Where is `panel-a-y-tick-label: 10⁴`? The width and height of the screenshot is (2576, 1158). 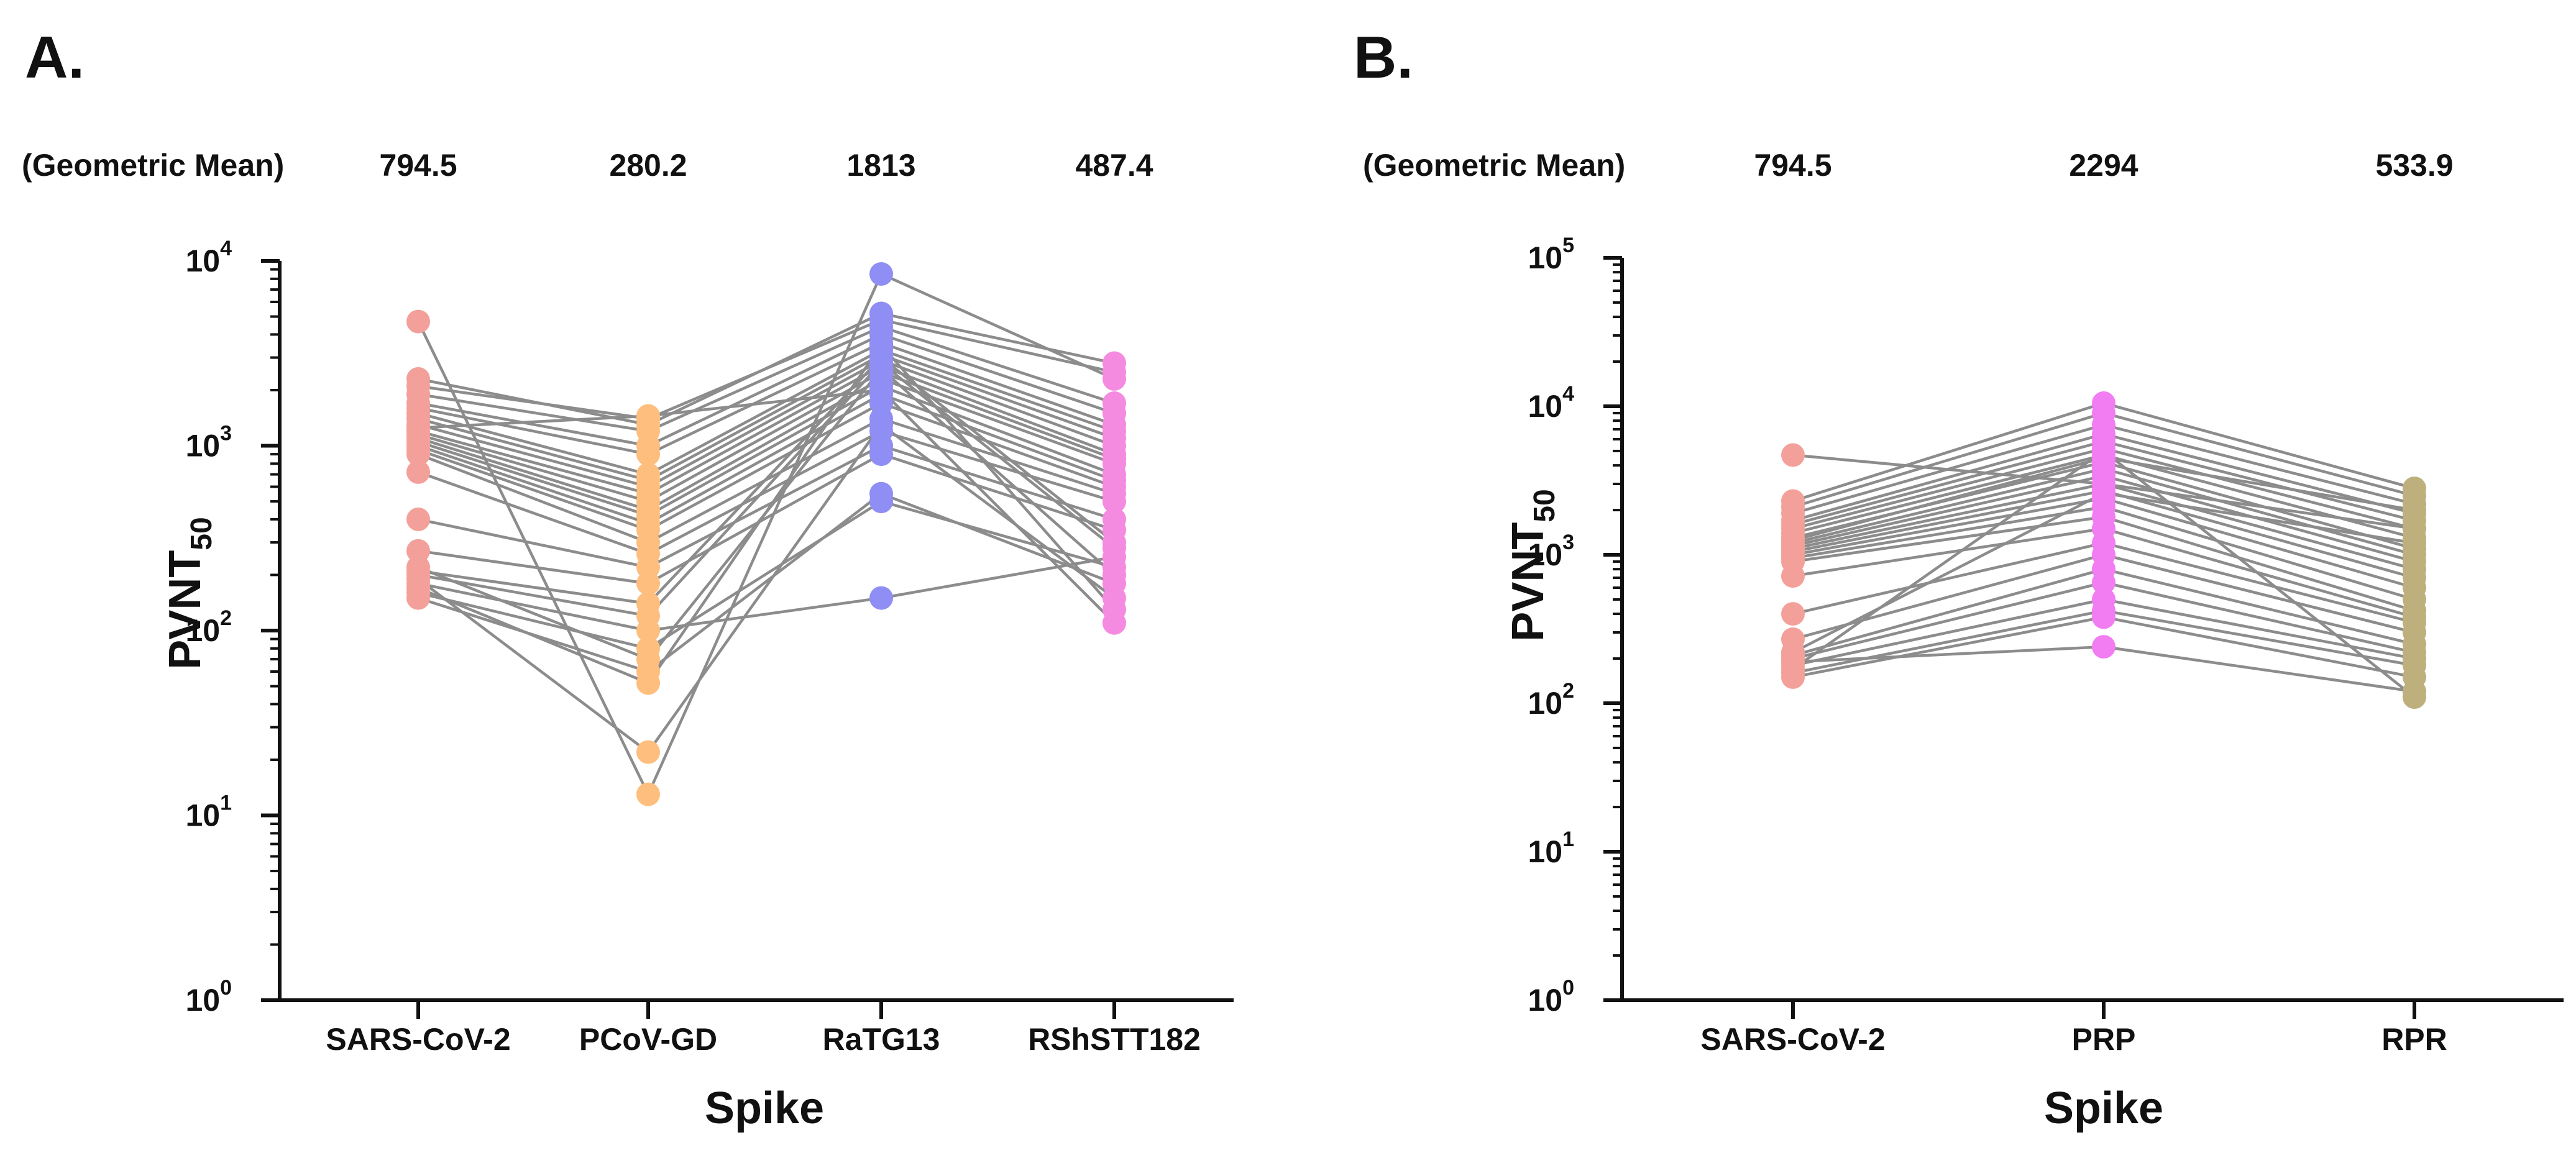 panel-a-y-tick-label: 10⁴ is located at coordinates (208, 257).